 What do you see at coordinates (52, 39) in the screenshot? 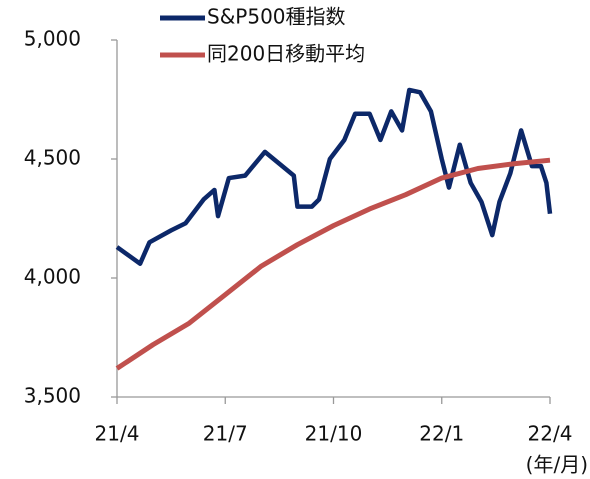
I see `y-tick-label: 5,000` at bounding box center [52, 39].